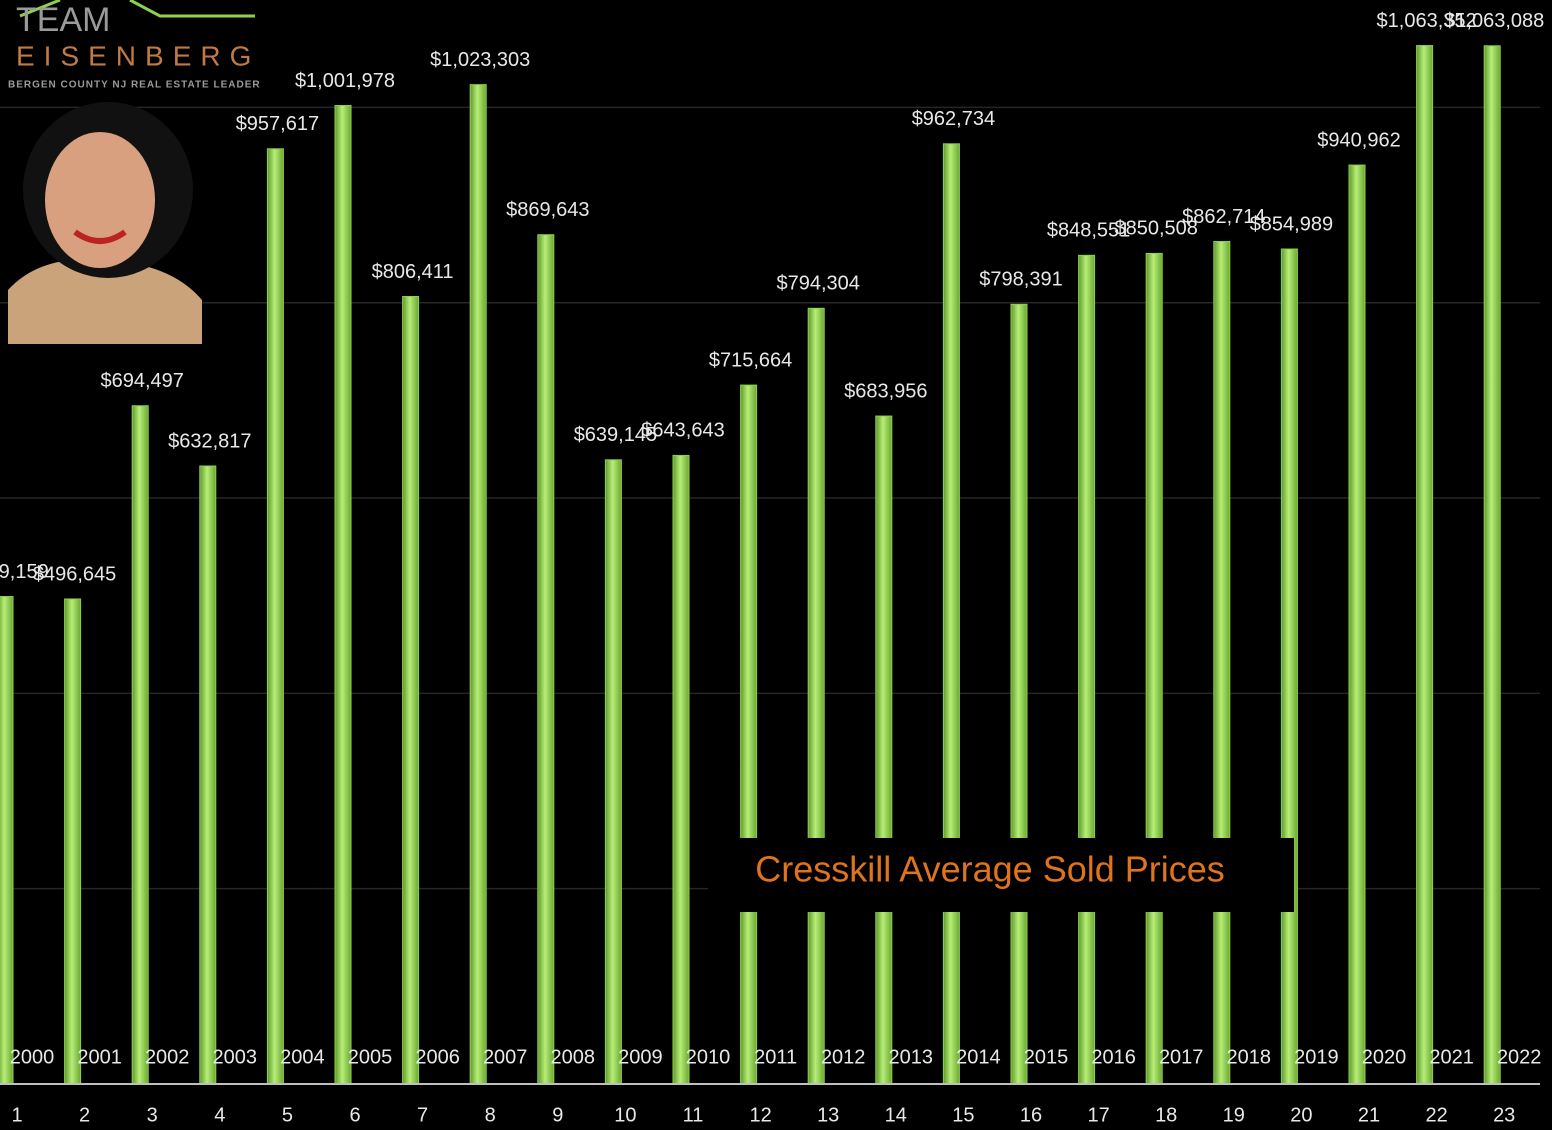 The image size is (1552, 1130). I want to click on value-label: $1,063,088, so click(1494, 21).